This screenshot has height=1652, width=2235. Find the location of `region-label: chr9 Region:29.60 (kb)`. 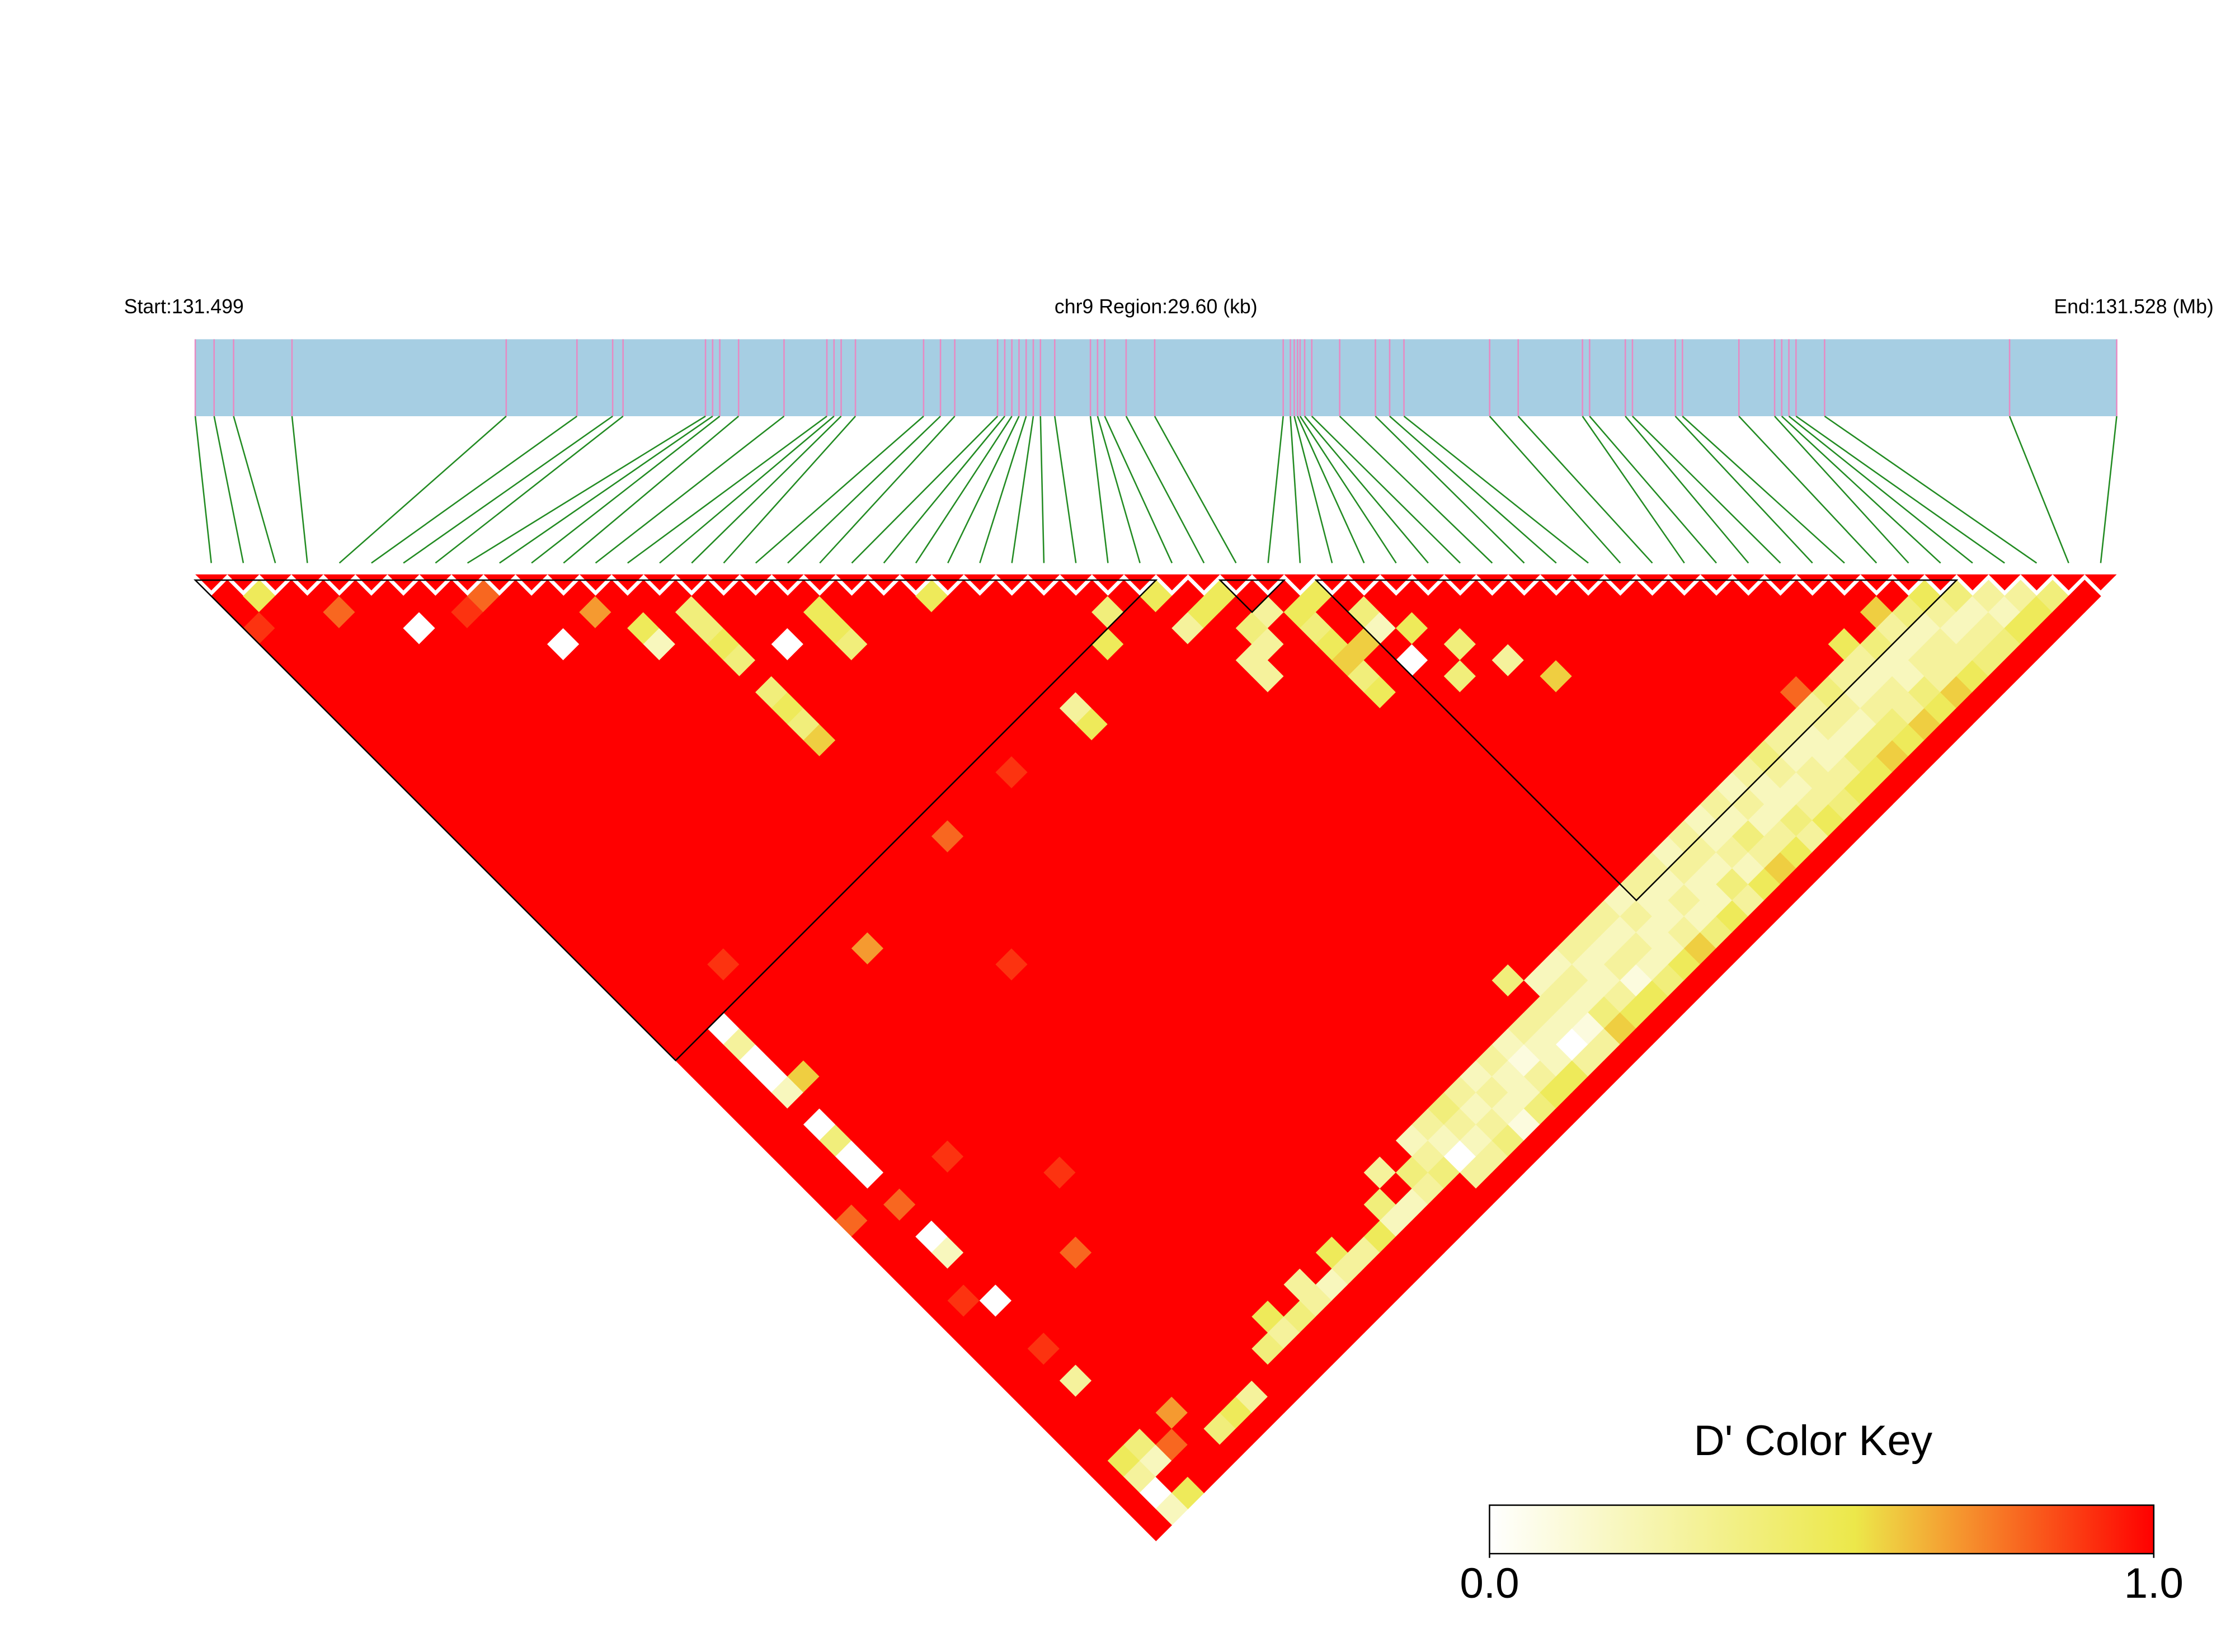

region-label: chr9 Region:29.60 (kb) is located at coordinates (1156, 306).